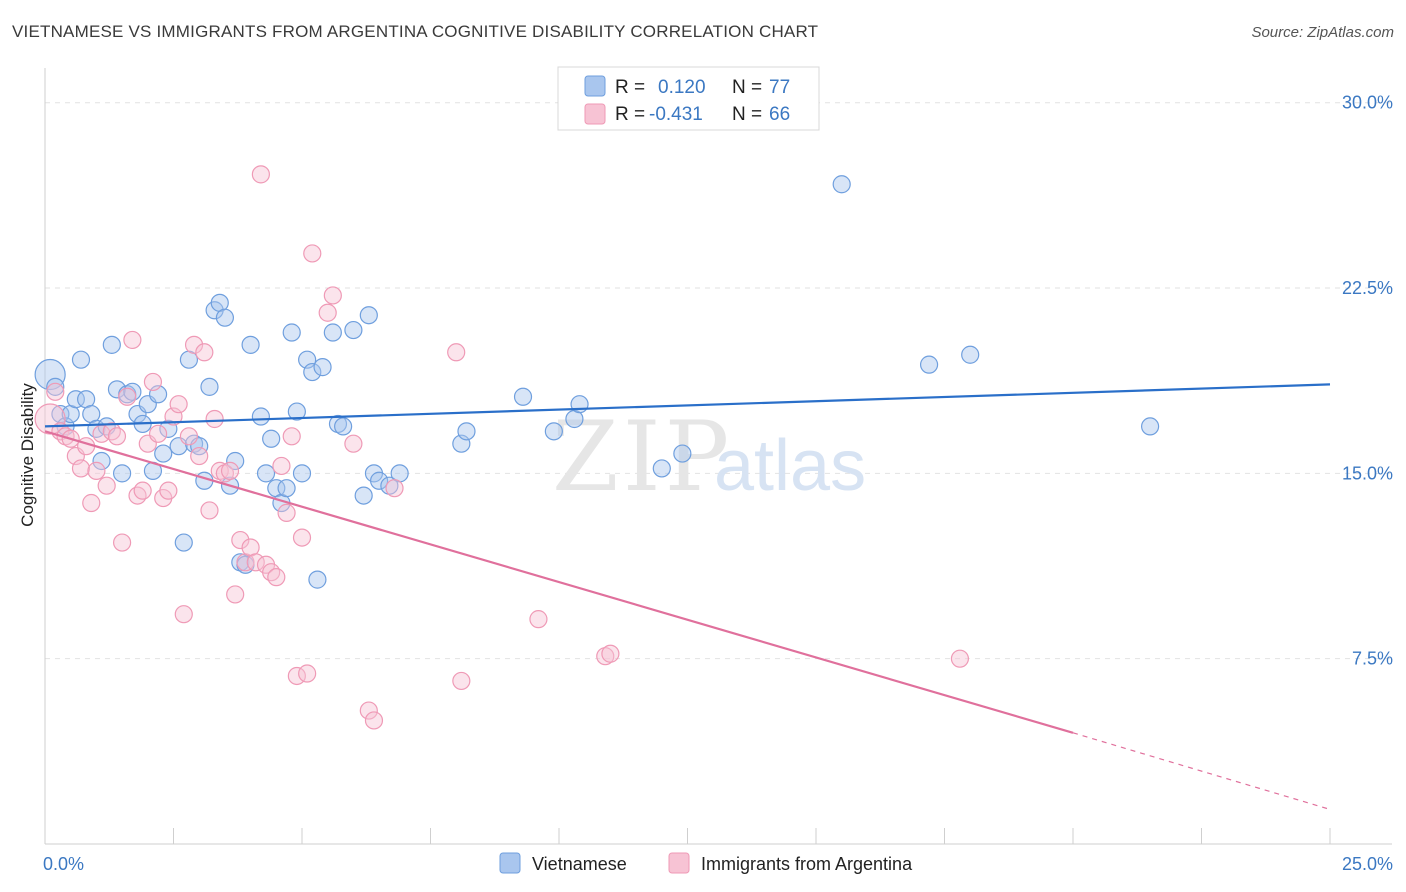 The image size is (1406, 892). What do you see at coordinates (1372, 659) in the screenshot?
I see `y-tick-label: 7.5%` at bounding box center [1372, 659].